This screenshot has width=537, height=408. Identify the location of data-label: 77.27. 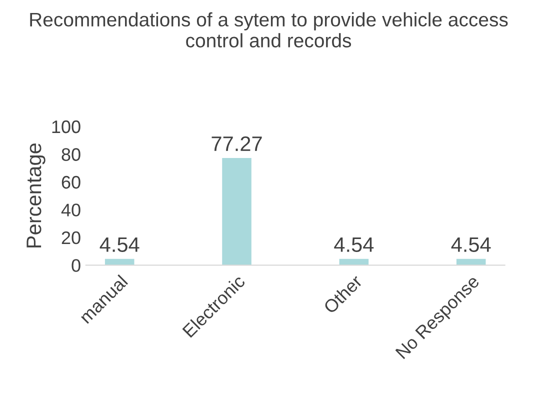
(237, 143).